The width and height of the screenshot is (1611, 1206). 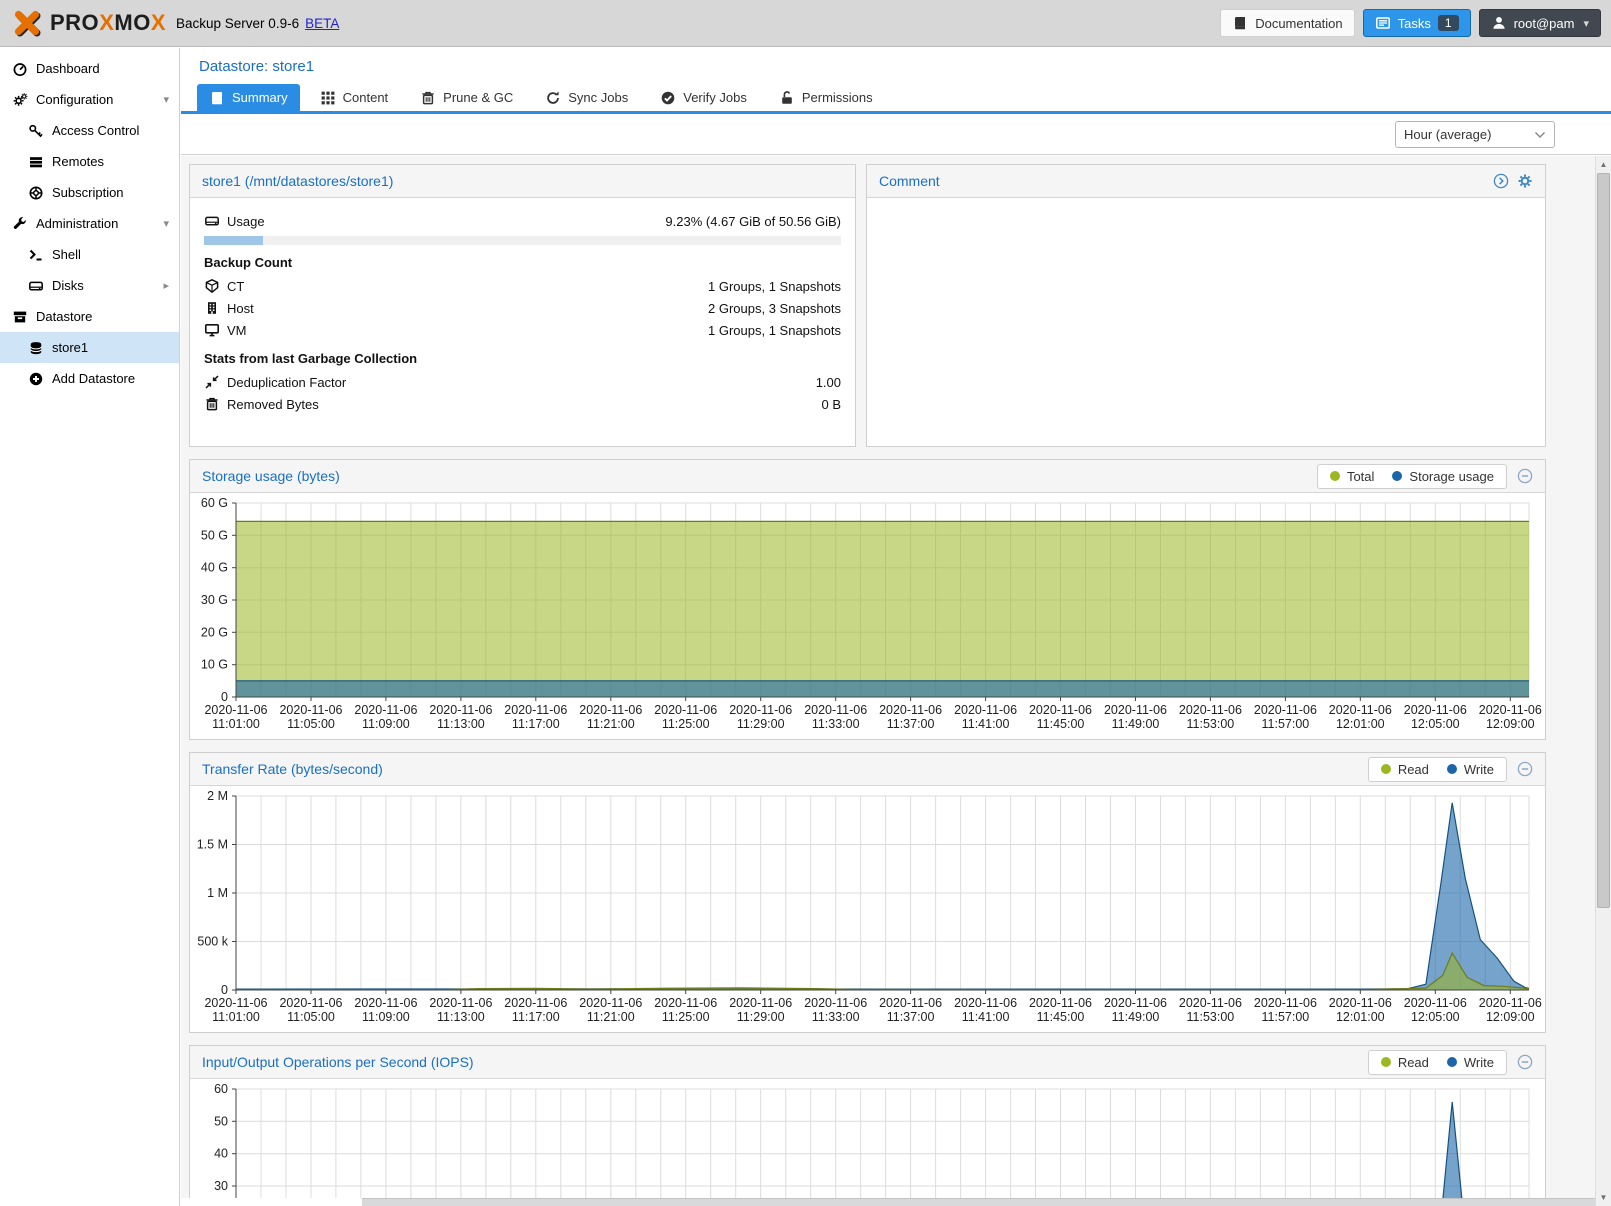 I want to click on proxmox-logo: PROXMOX, so click(x=88, y=23).